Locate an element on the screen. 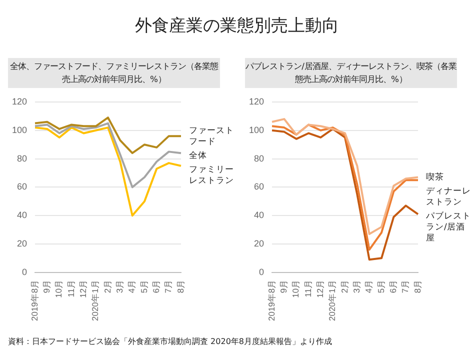  chart-subtitle: 全体、ファーストフード、ファミリーレストラン（各業態売上高の対前年同月比、%） is located at coordinates (114, 73).